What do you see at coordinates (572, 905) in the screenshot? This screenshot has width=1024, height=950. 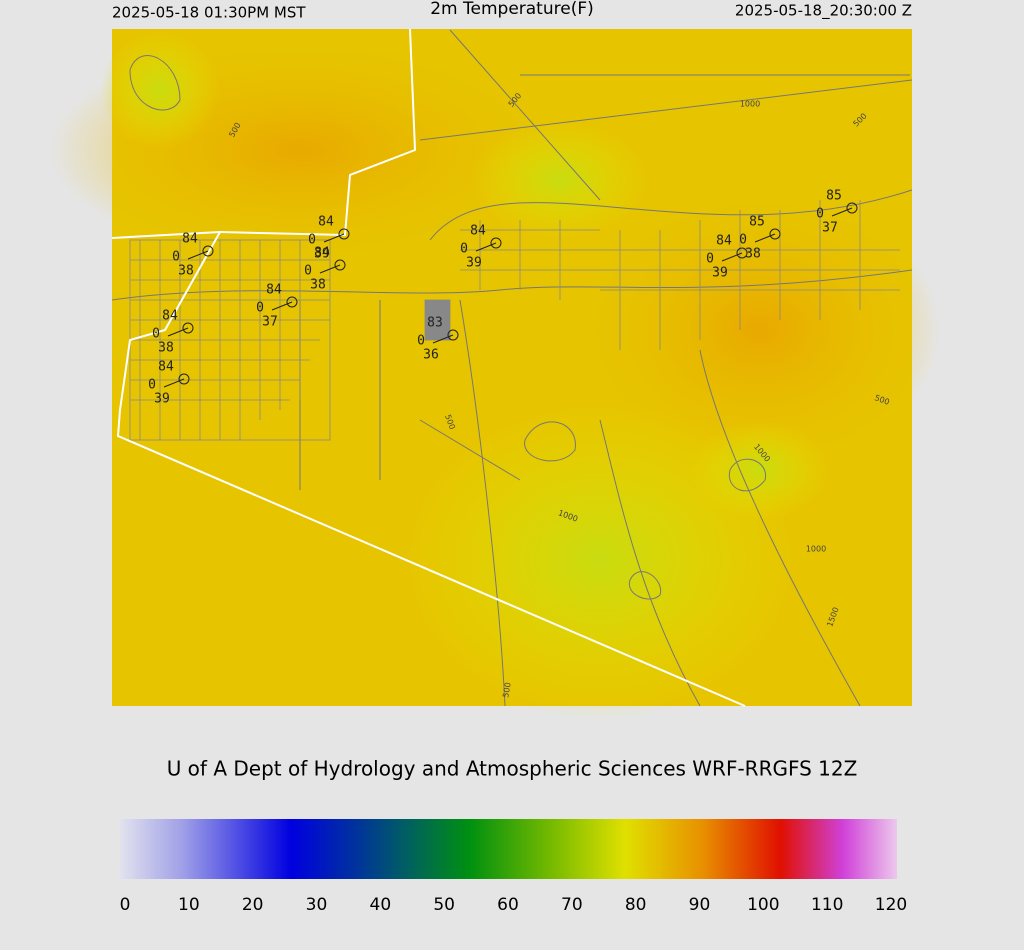 I see `colorbar-tick-label: 70` at bounding box center [572, 905].